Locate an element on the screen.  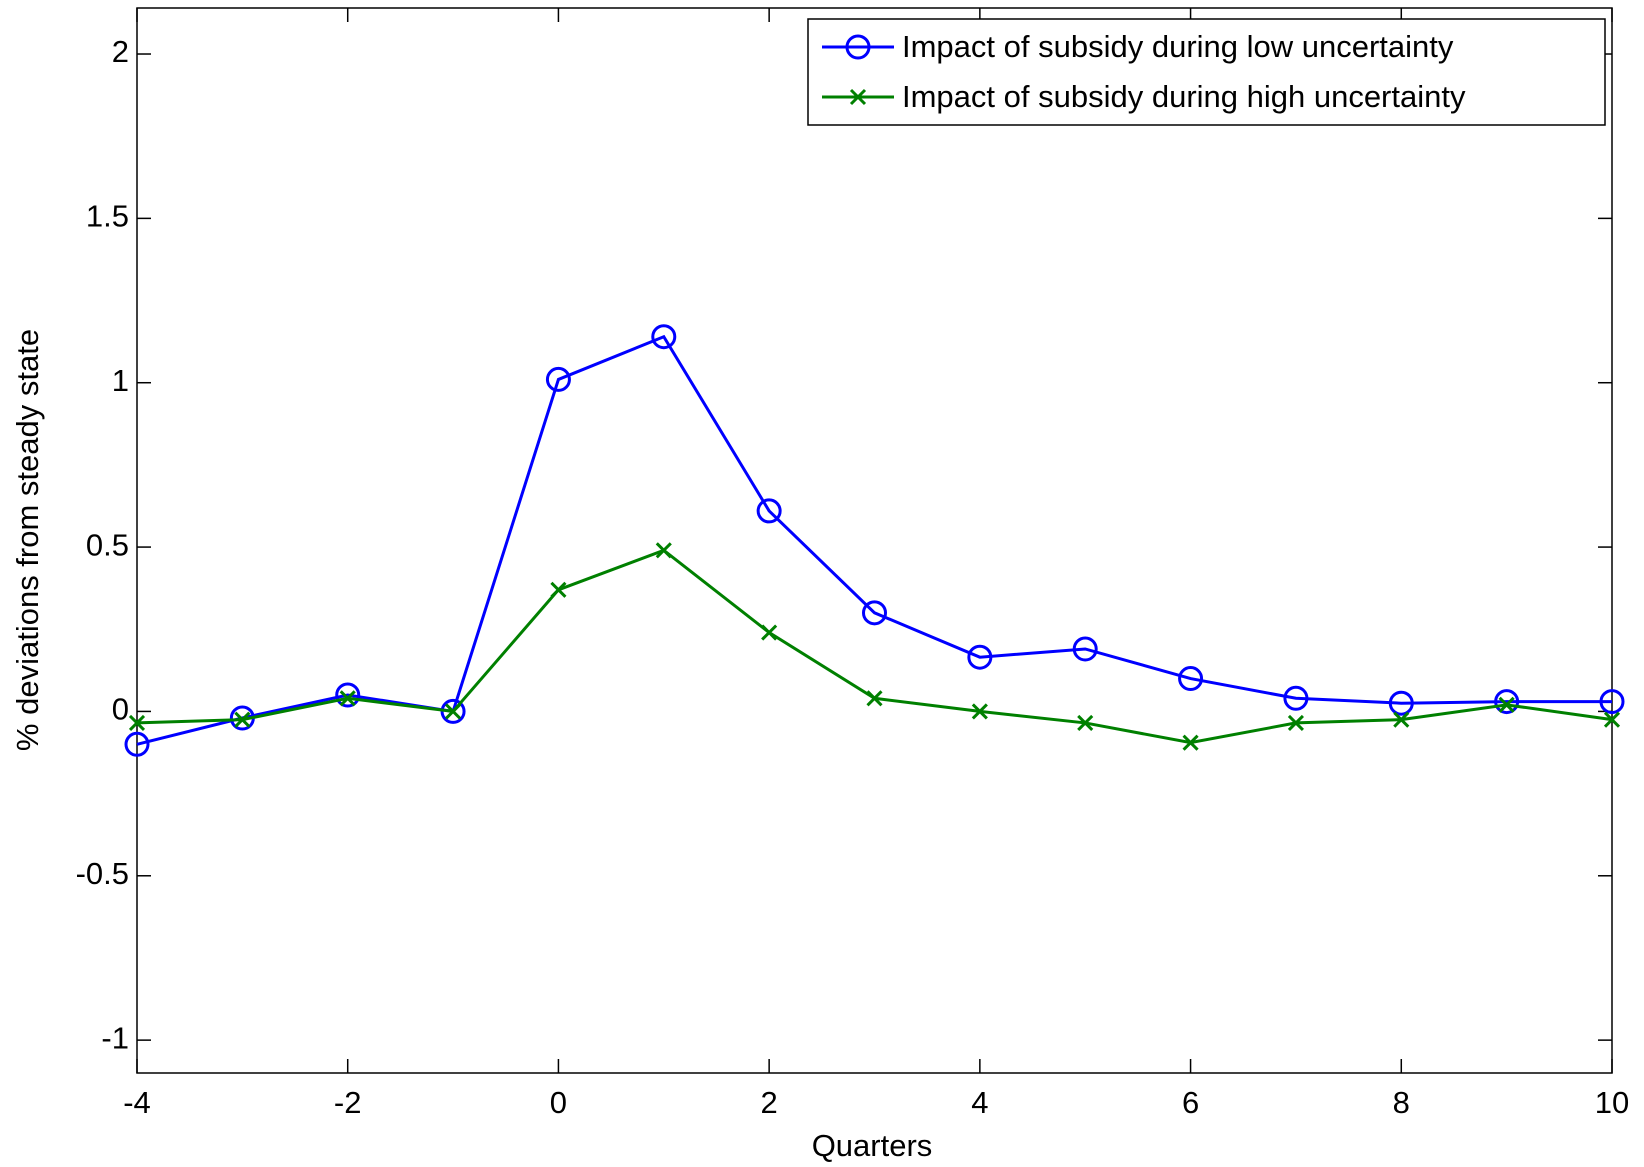
y-tick-label: 1.5 is located at coordinates (107, 216).